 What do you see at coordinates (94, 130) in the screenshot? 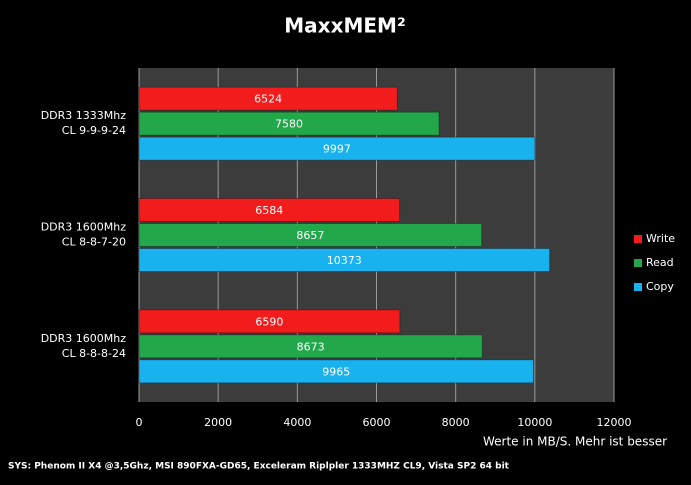
I see `y-tick-label: CL 9-9-9-24` at bounding box center [94, 130].